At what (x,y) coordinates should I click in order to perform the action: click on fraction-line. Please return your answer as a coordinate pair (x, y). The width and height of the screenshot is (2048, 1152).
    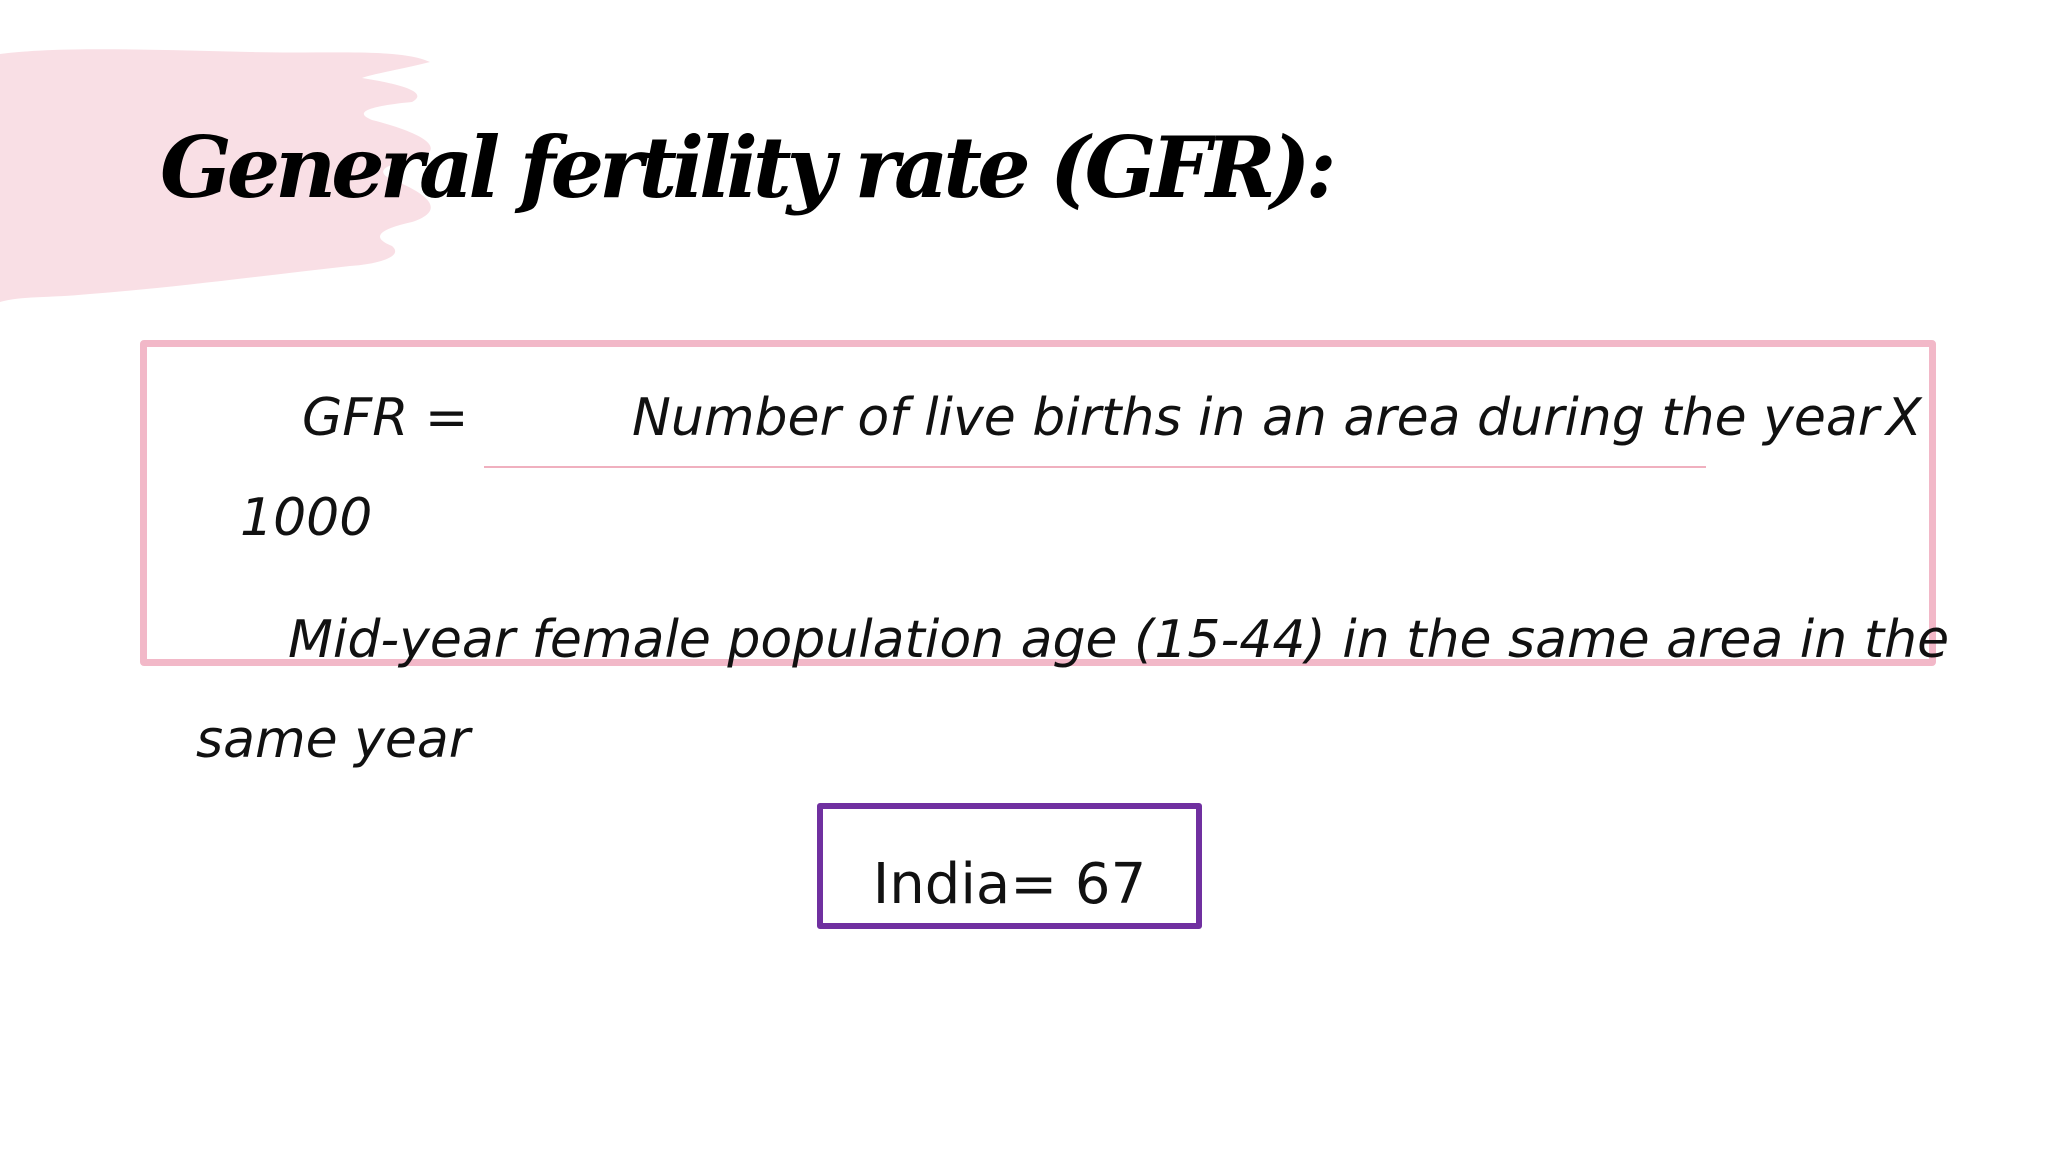
    Looking at the image, I should click on (1095, 467).